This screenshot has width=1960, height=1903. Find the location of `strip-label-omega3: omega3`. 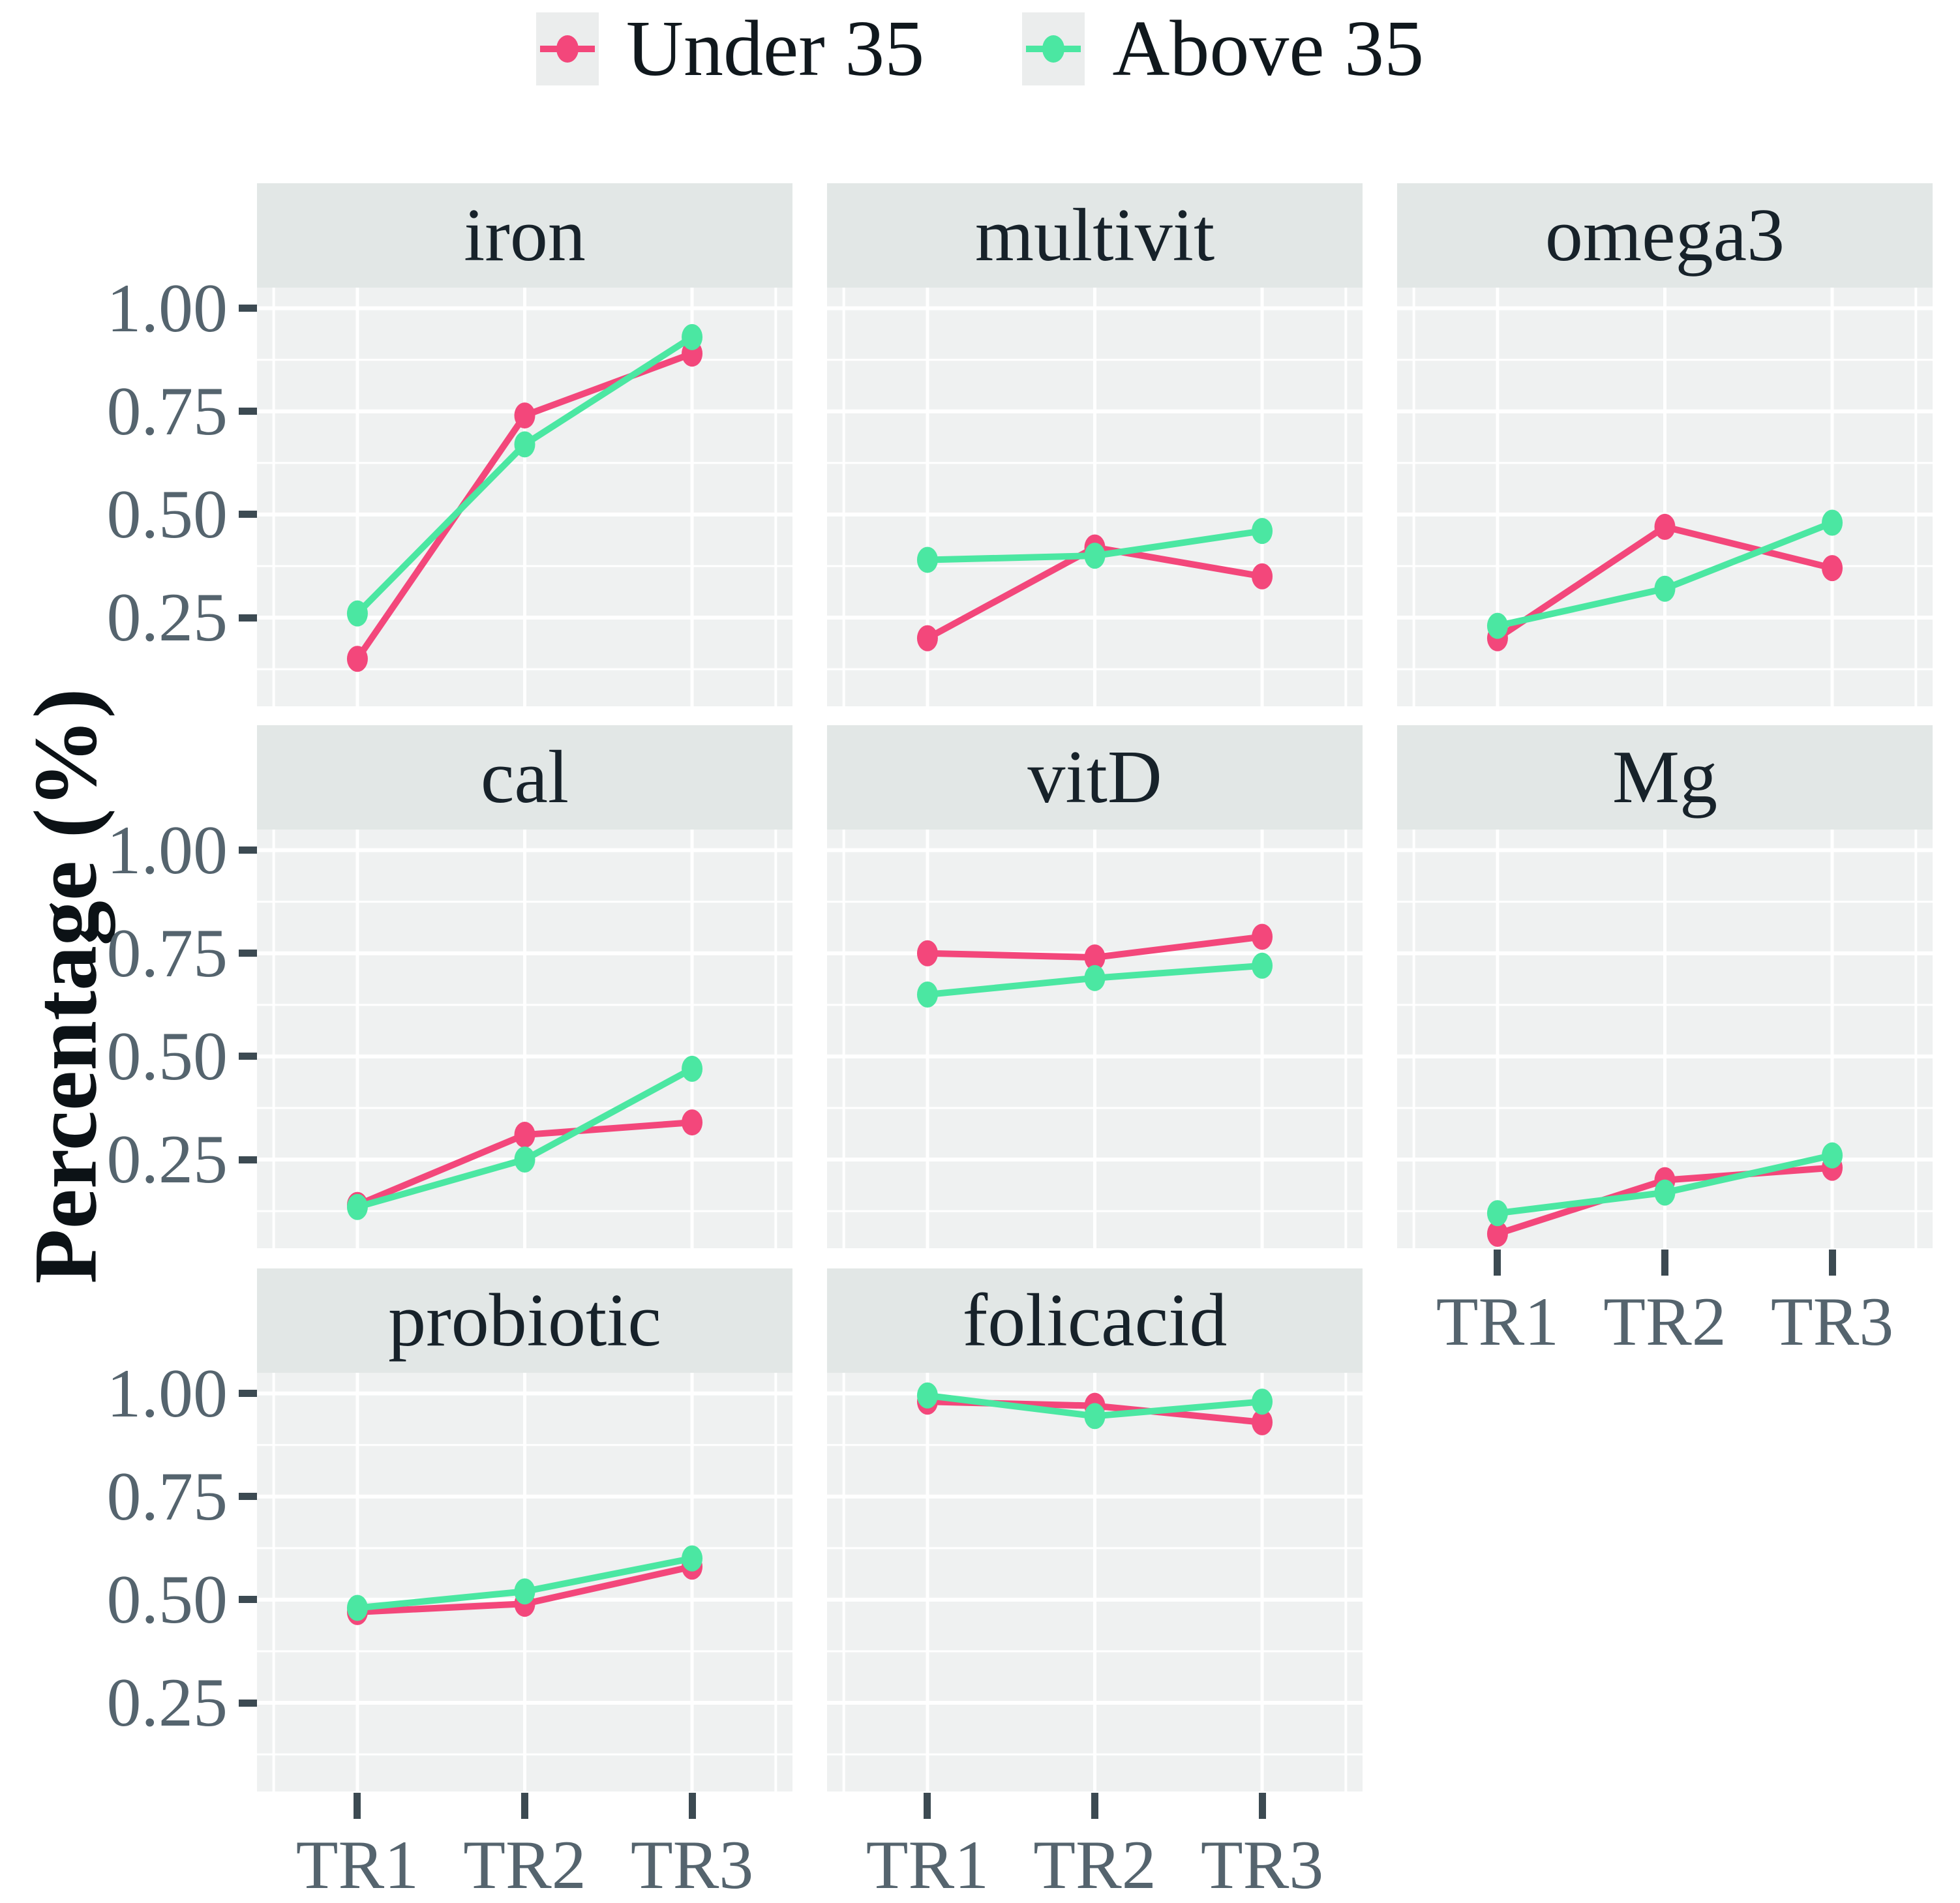

strip-label-omega3: omega3 is located at coordinates (1665, 235).